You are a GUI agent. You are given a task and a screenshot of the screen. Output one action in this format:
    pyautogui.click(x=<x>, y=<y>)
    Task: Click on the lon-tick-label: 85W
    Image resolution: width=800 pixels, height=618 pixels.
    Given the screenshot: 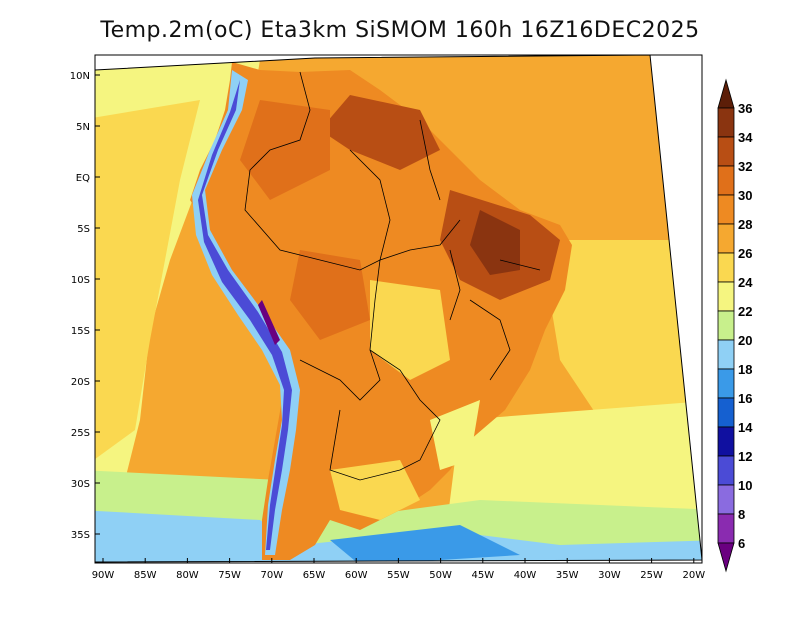 What is the action you would take?
    pyautogui.click(x=145, y=575)
    